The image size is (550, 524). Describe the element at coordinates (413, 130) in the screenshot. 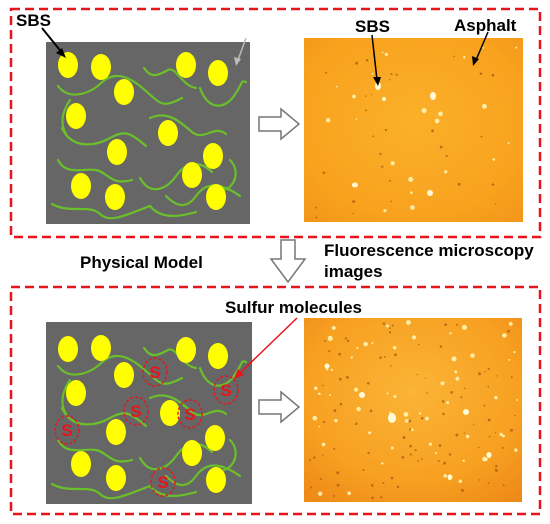

I see `fluorescence-image-top` at that location.